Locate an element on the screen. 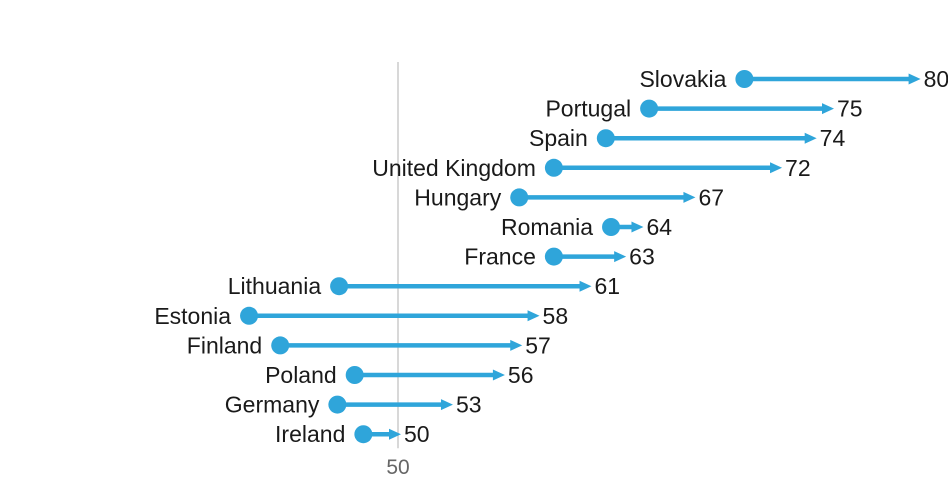  start-dot-poland is located at coordinates (354, 375).